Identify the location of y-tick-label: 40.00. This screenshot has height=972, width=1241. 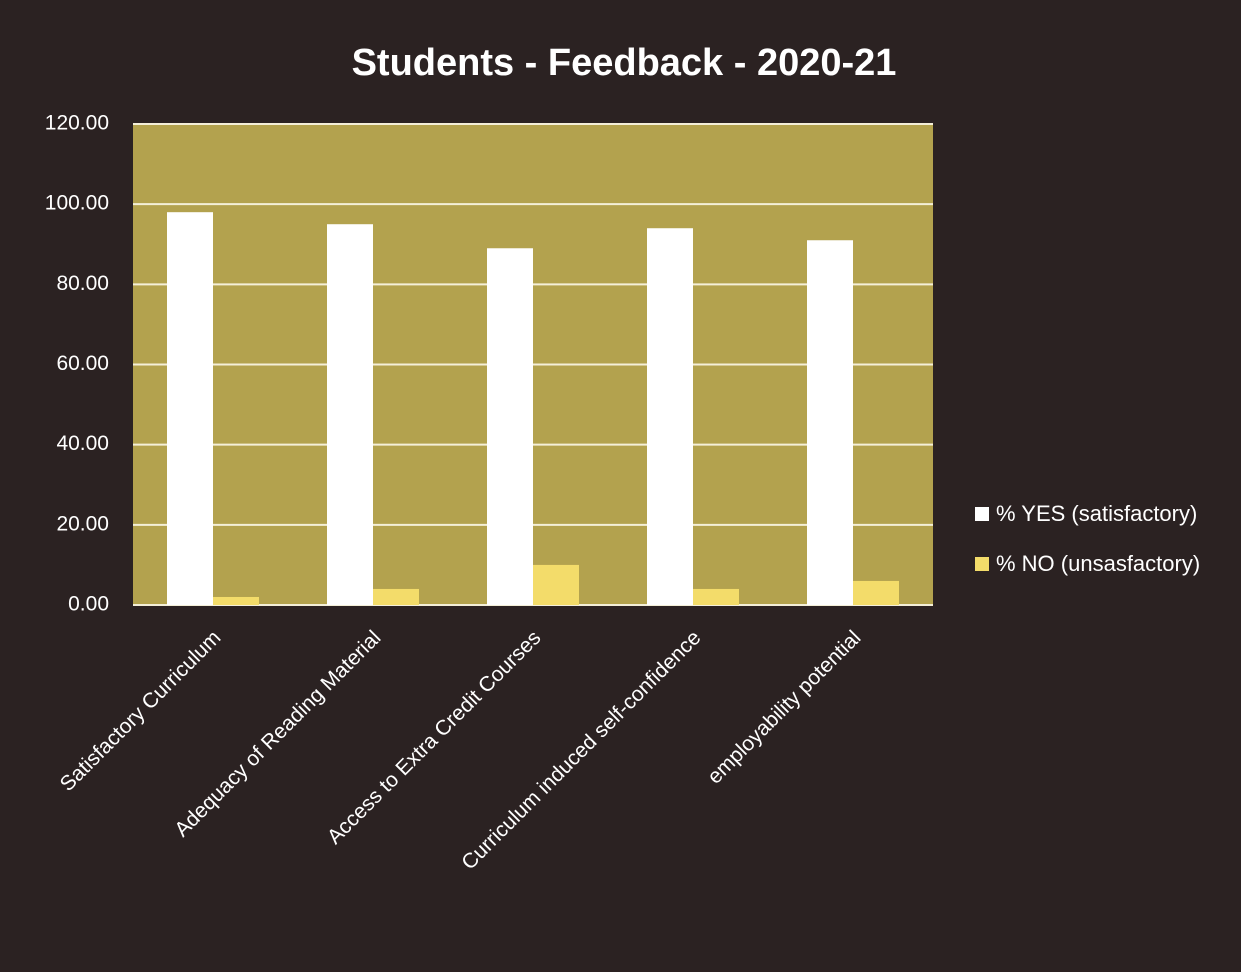
(82, 443).